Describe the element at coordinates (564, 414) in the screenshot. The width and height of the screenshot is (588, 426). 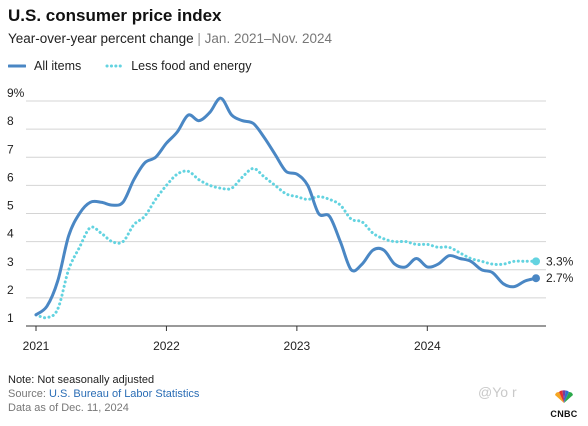
I see `logo-word: CNBC` at that location.